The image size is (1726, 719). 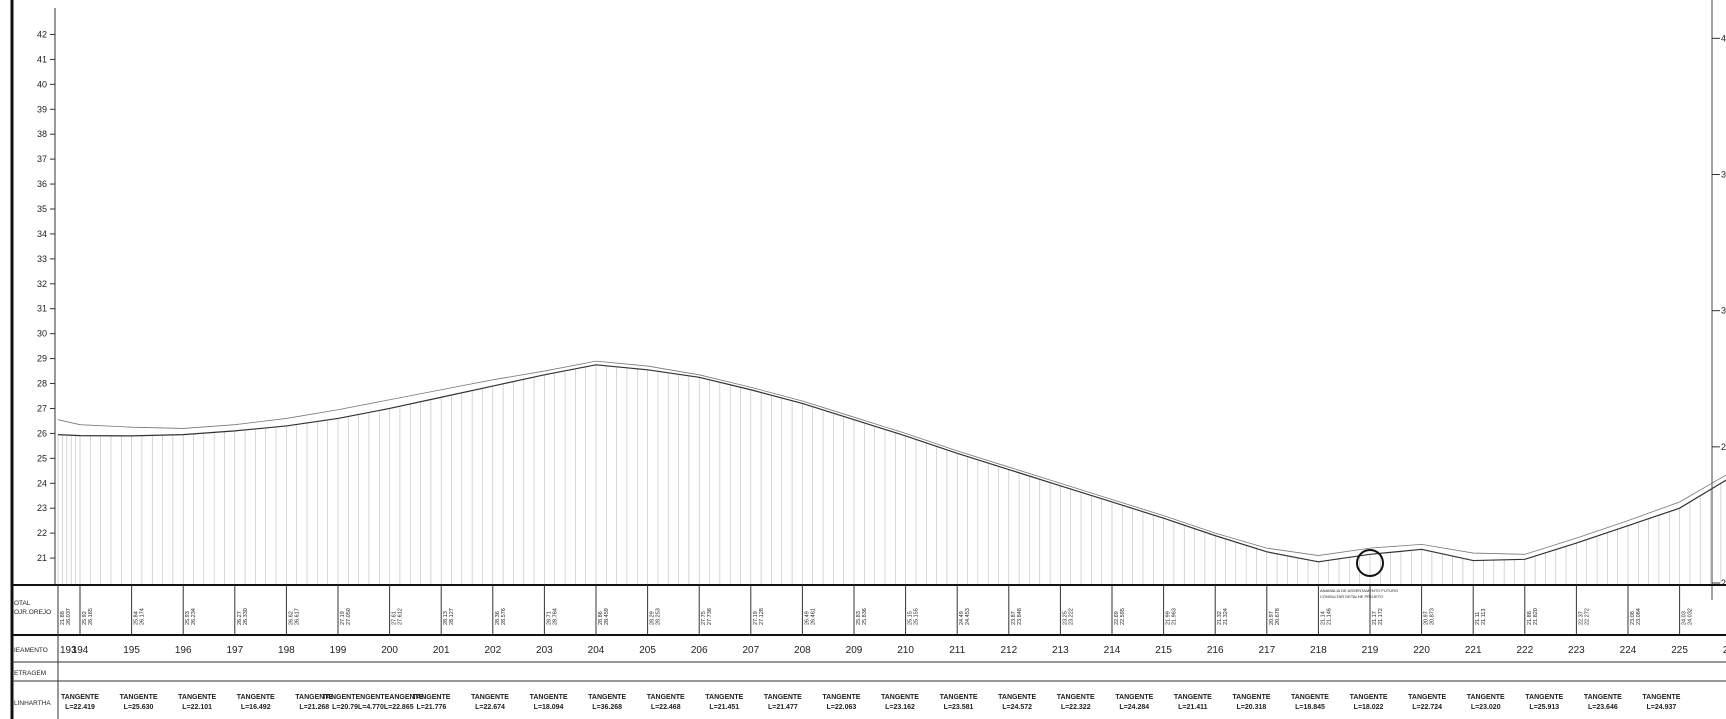 What do you see at coordinates (647, 650) in the screenshot?
I see `stake-label: 205` at bounding box center [647, 650].